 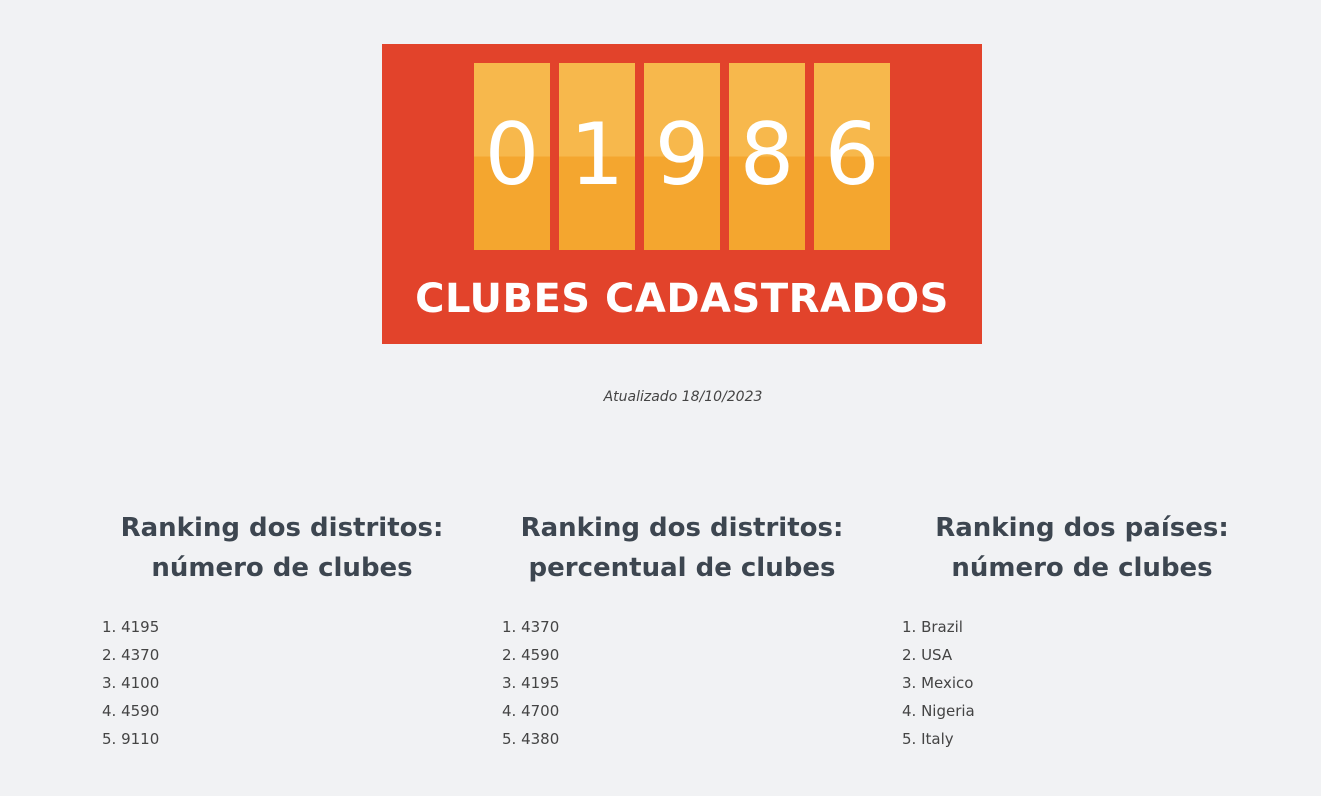 I want to click on list-item: 5. 4380, so click(x=531, y=739).